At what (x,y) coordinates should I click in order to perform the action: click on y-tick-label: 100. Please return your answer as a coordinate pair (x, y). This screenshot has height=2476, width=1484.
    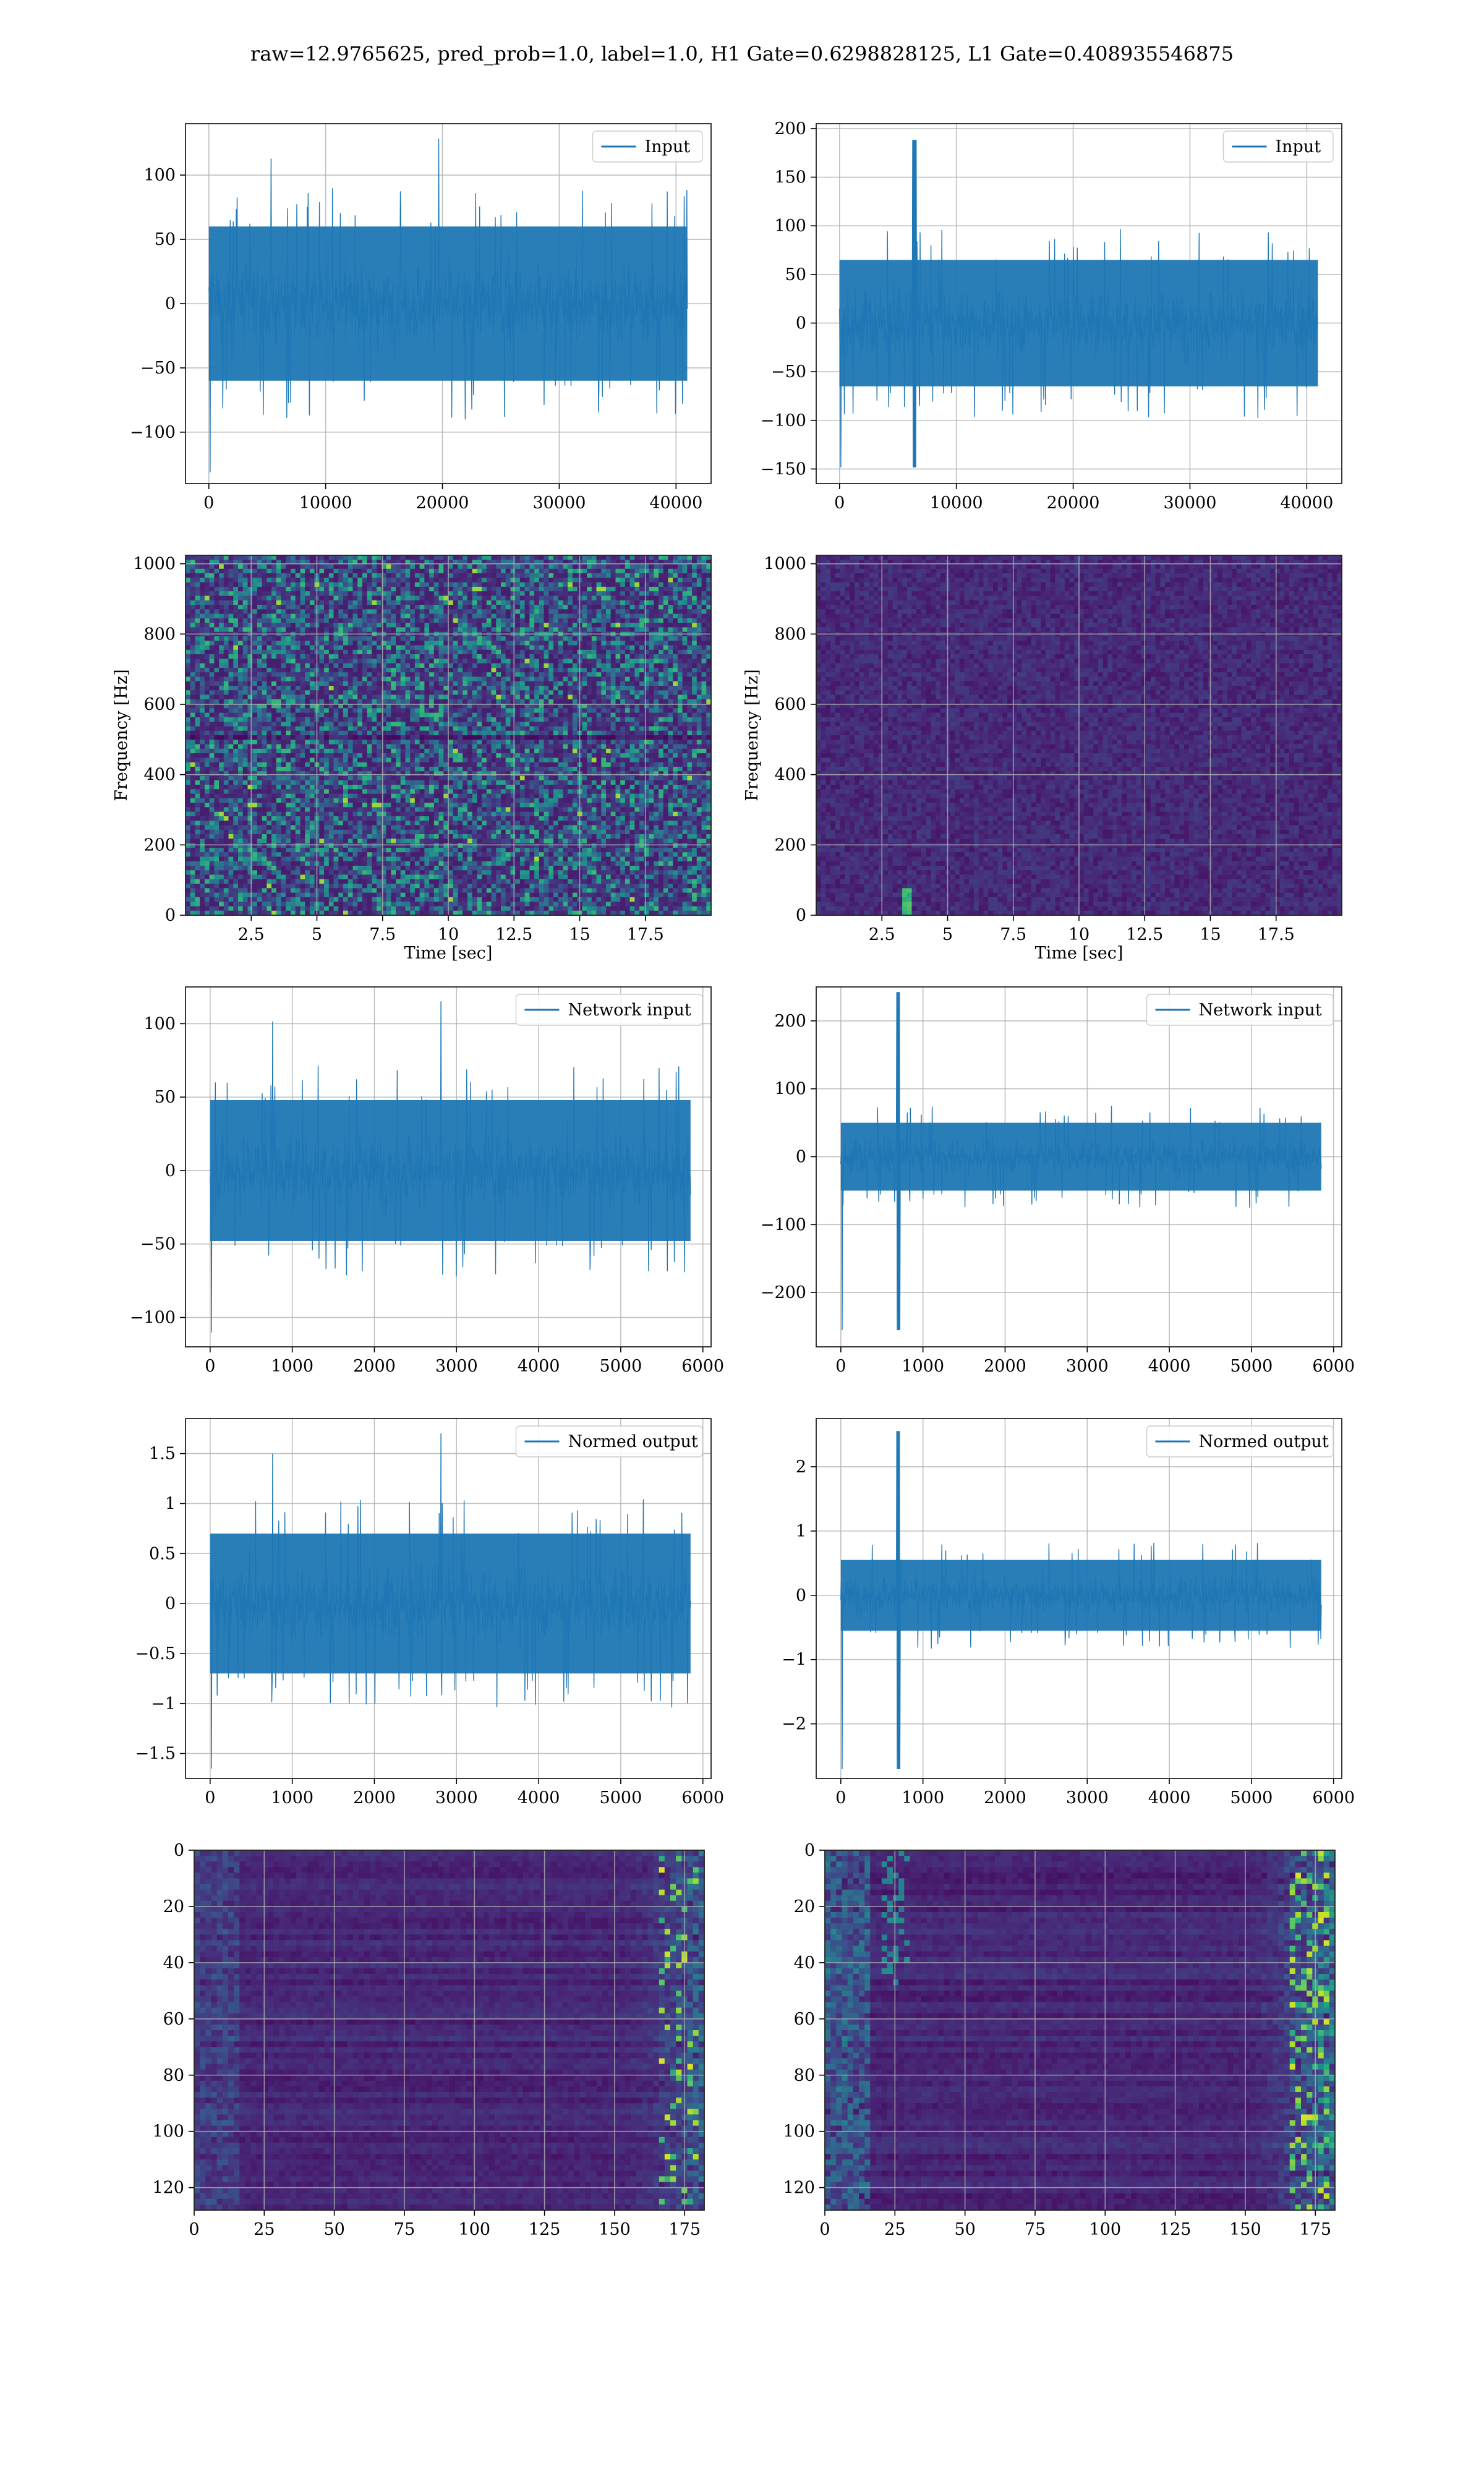
    Looking at the image, I should click on (790, 226).